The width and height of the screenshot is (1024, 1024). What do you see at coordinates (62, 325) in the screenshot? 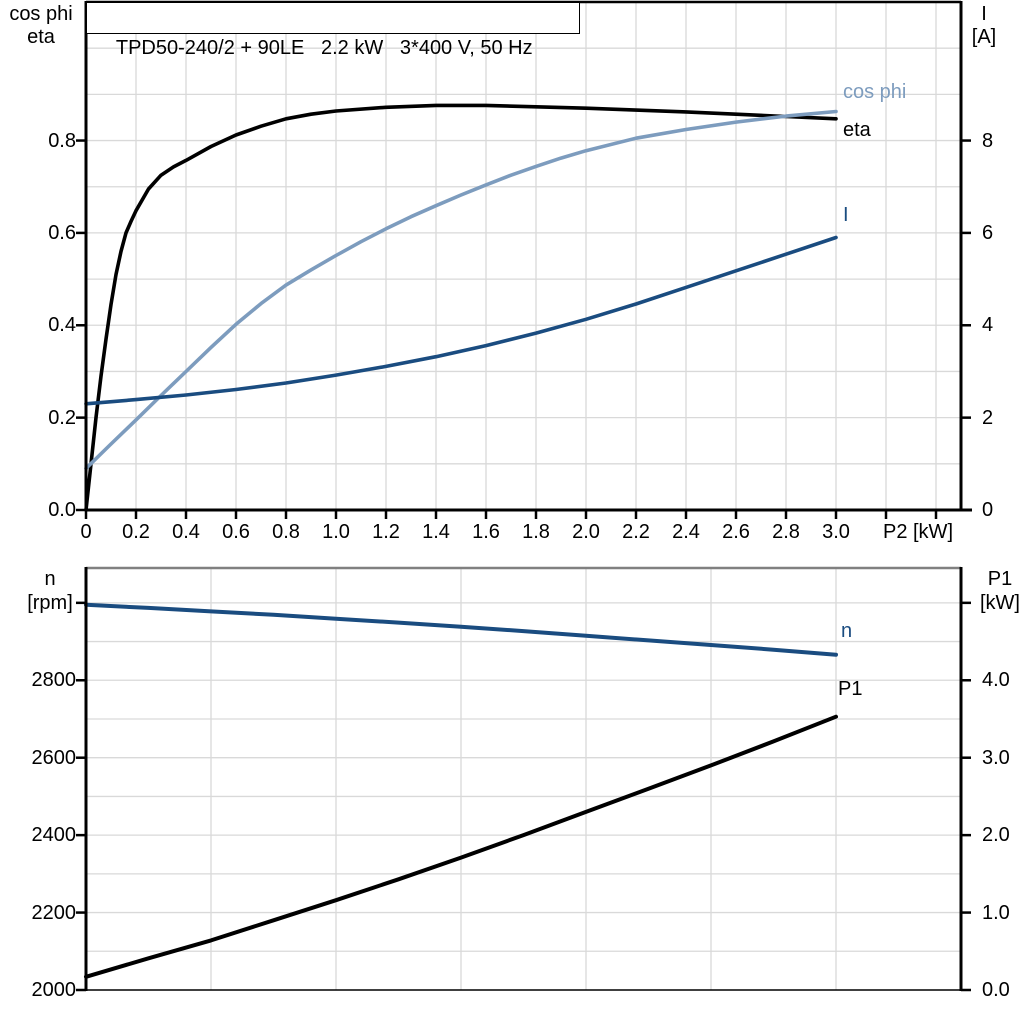
I see `y-tick-label-left: 0.4` at bounding box center [62, 325].